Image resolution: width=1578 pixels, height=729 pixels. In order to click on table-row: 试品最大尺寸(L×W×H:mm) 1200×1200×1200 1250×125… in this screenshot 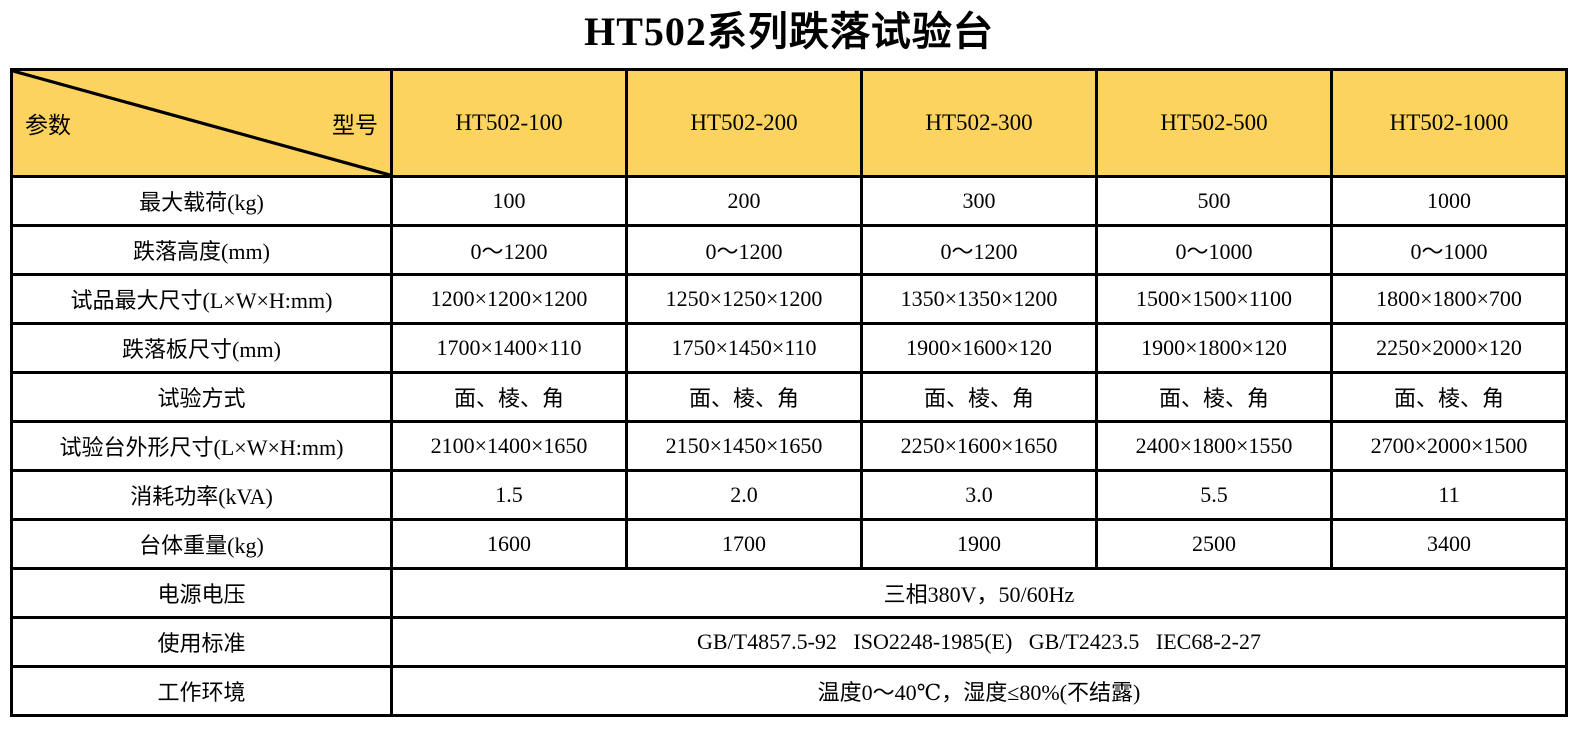, I will do `click(789, 299)`.